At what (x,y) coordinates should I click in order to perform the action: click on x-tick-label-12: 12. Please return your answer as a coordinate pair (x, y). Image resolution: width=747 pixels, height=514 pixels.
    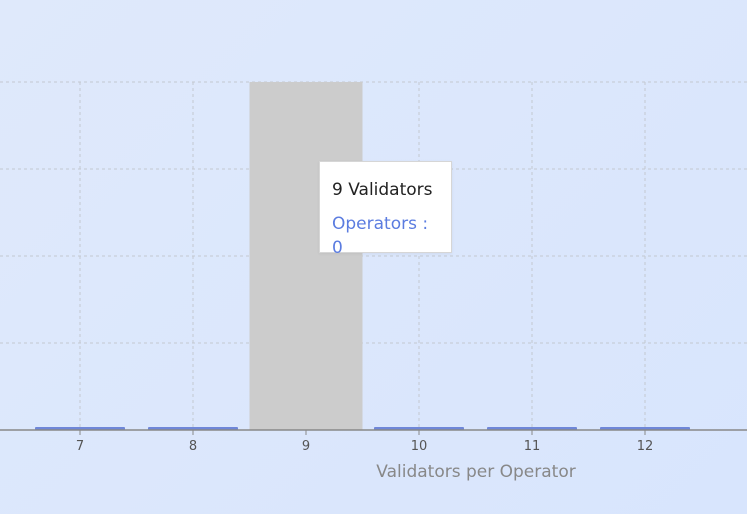
    Looking at the image, I should click on (645, 446).